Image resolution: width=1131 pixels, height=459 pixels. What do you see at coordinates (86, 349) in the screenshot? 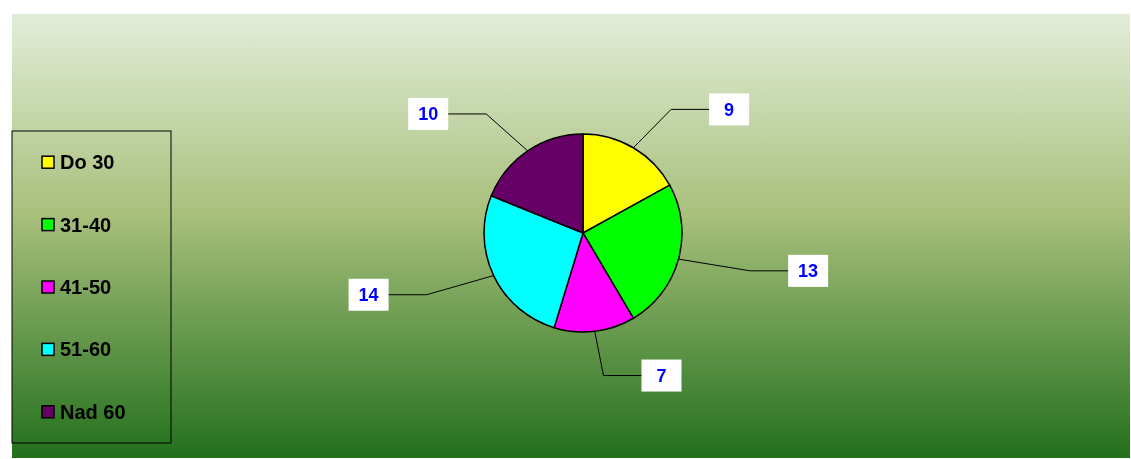
I see `legend-label: 51-60` at bounding box center [86, 349].